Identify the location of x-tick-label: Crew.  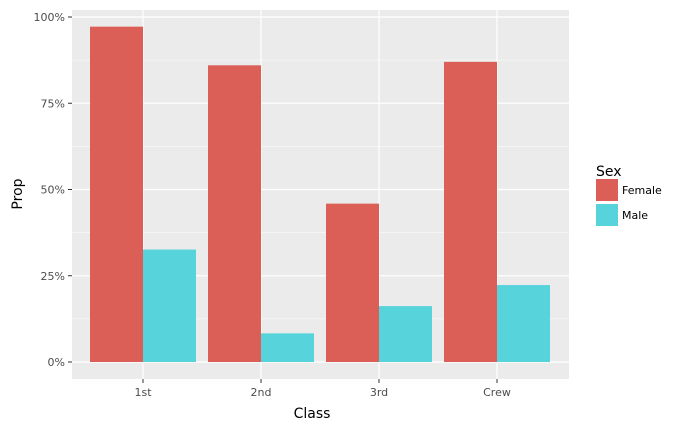
(497, 392).